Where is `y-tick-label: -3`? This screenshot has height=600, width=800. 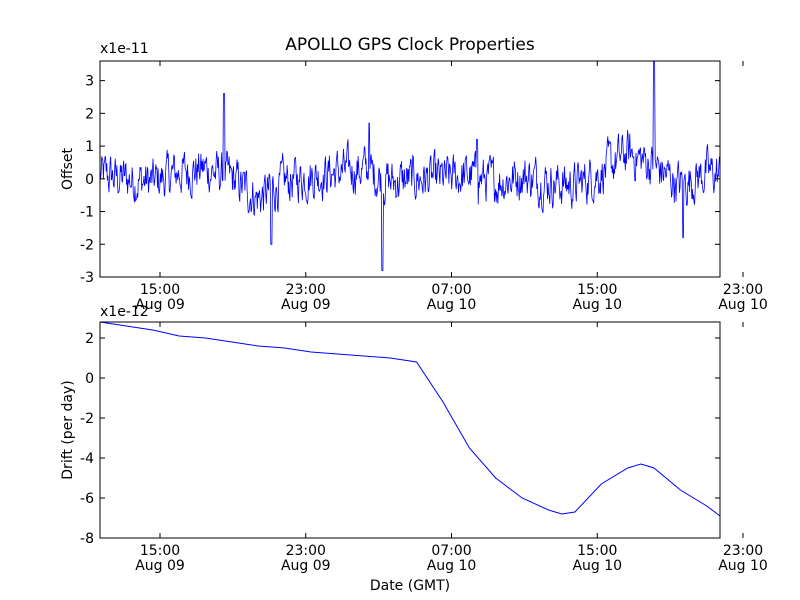 y-tick-label: -3 is located at coordinates (87, 278).